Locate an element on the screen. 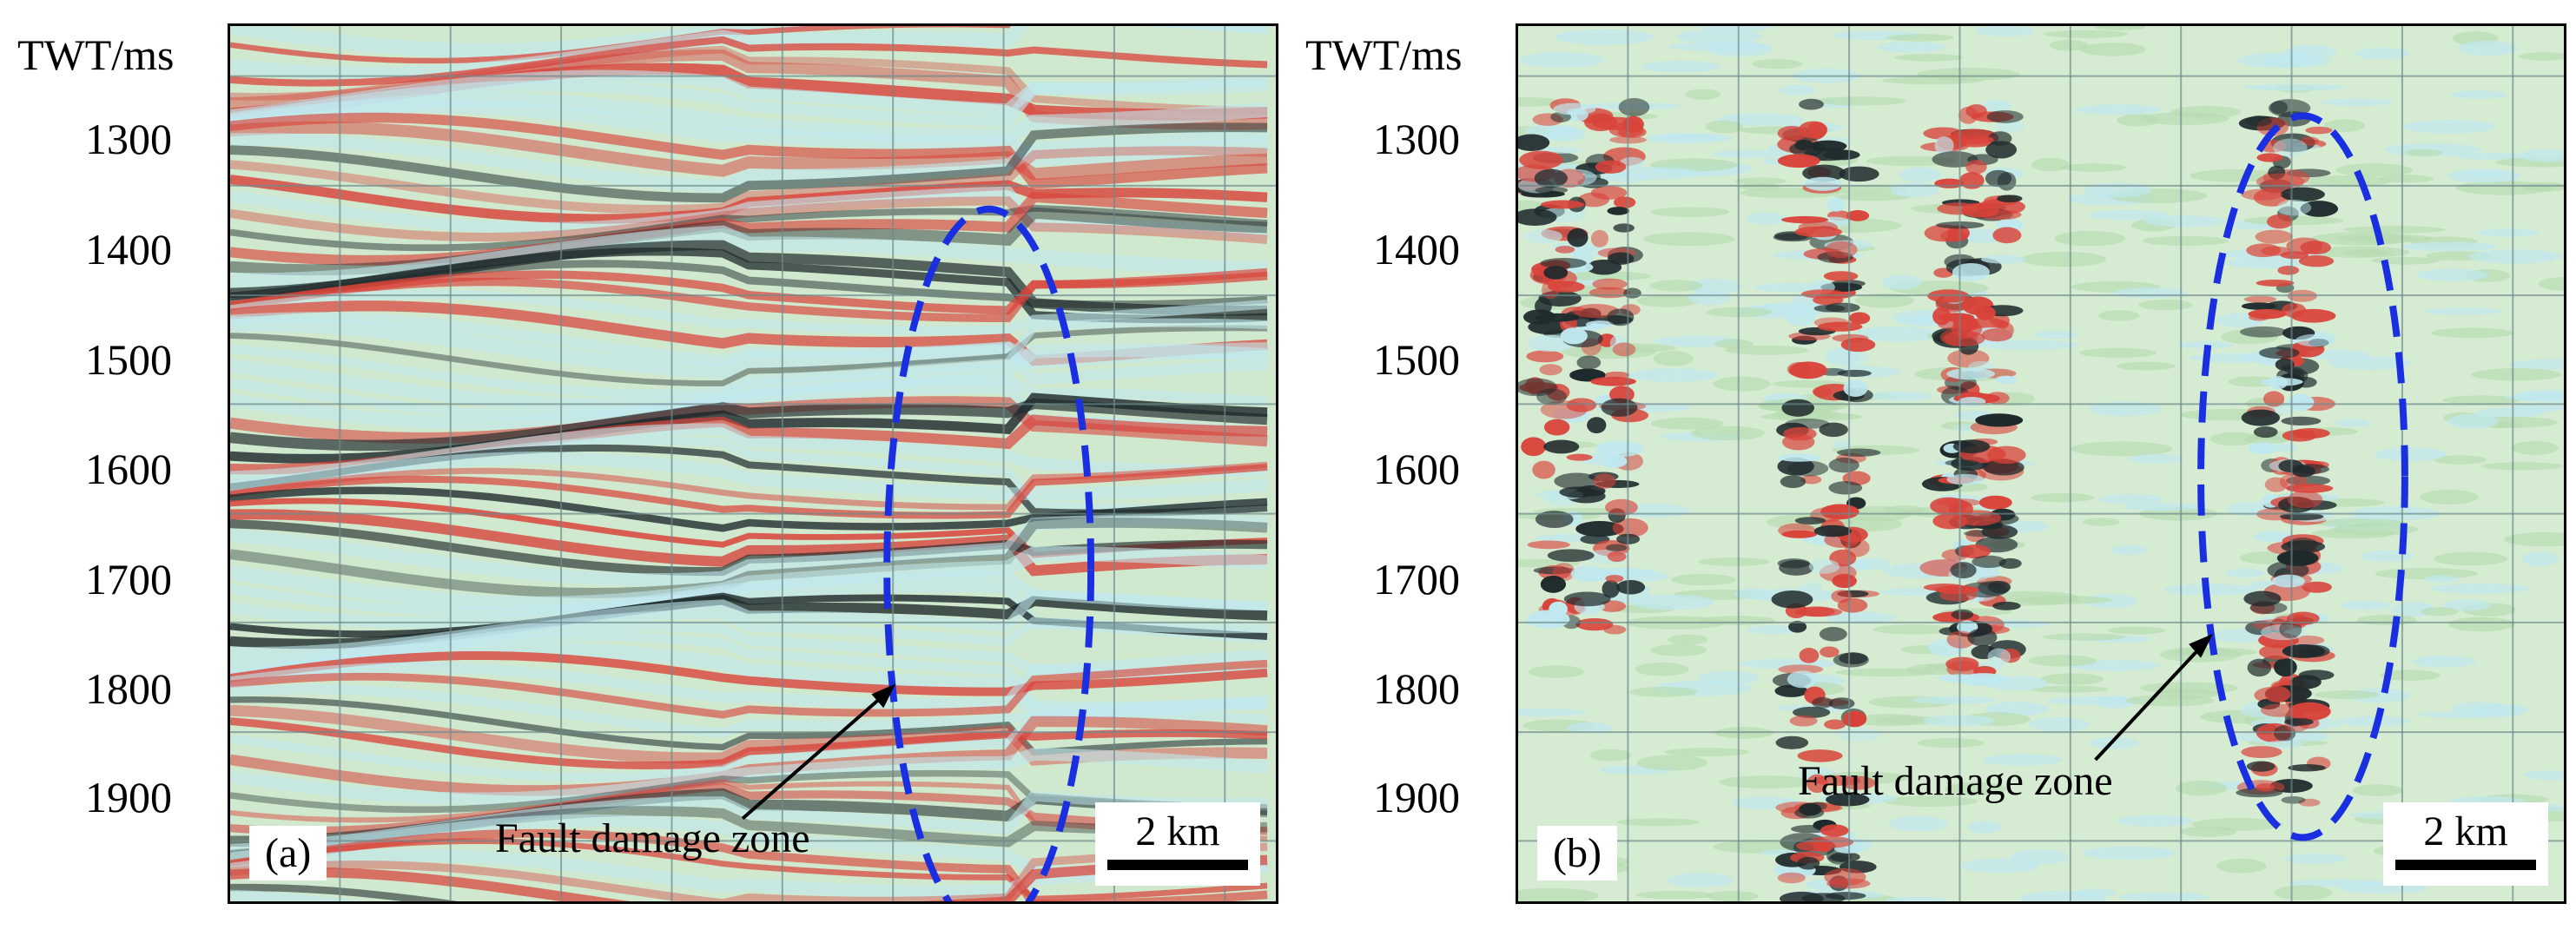 The width and height of the screenshot is (2576, 930). panel-tag: (b) is located at coordinates (1577, 853).